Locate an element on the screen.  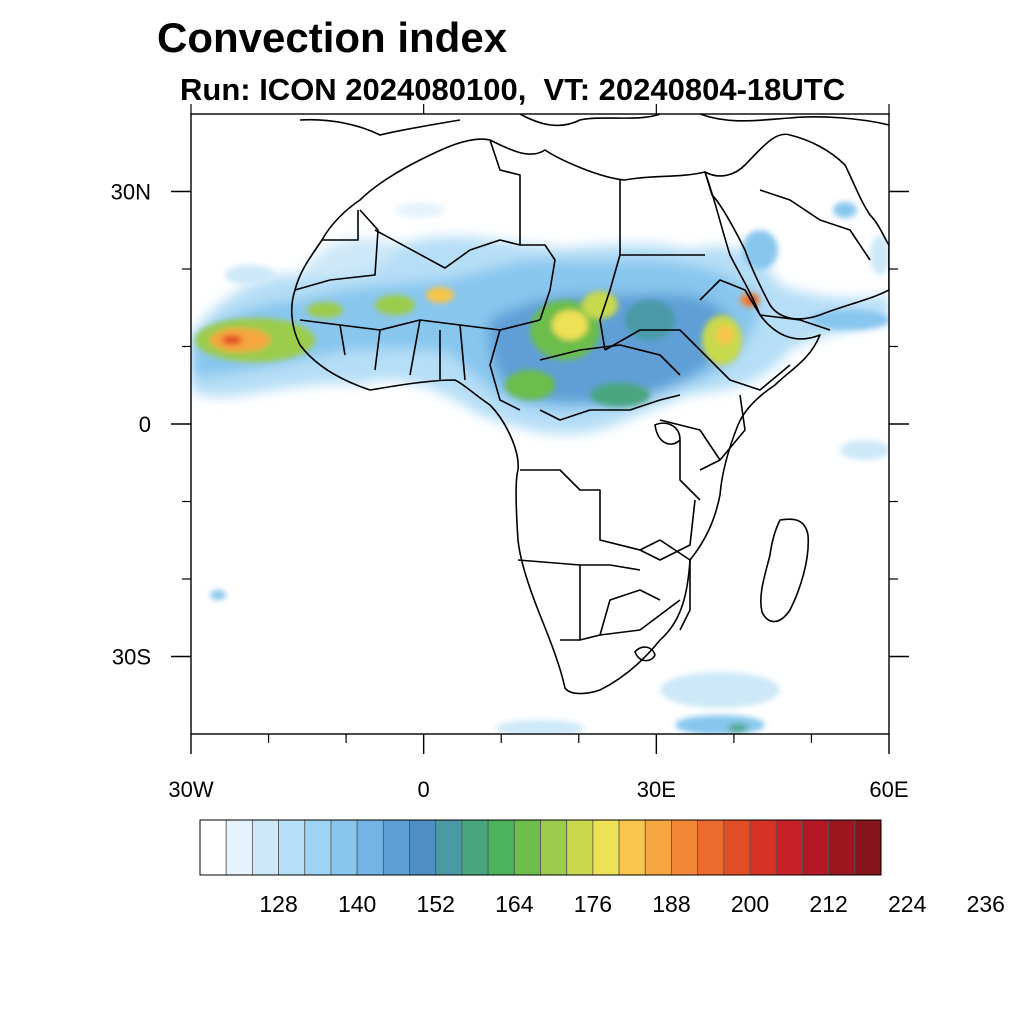
y-tick-label: 30S is located at coordinates (131, 657).